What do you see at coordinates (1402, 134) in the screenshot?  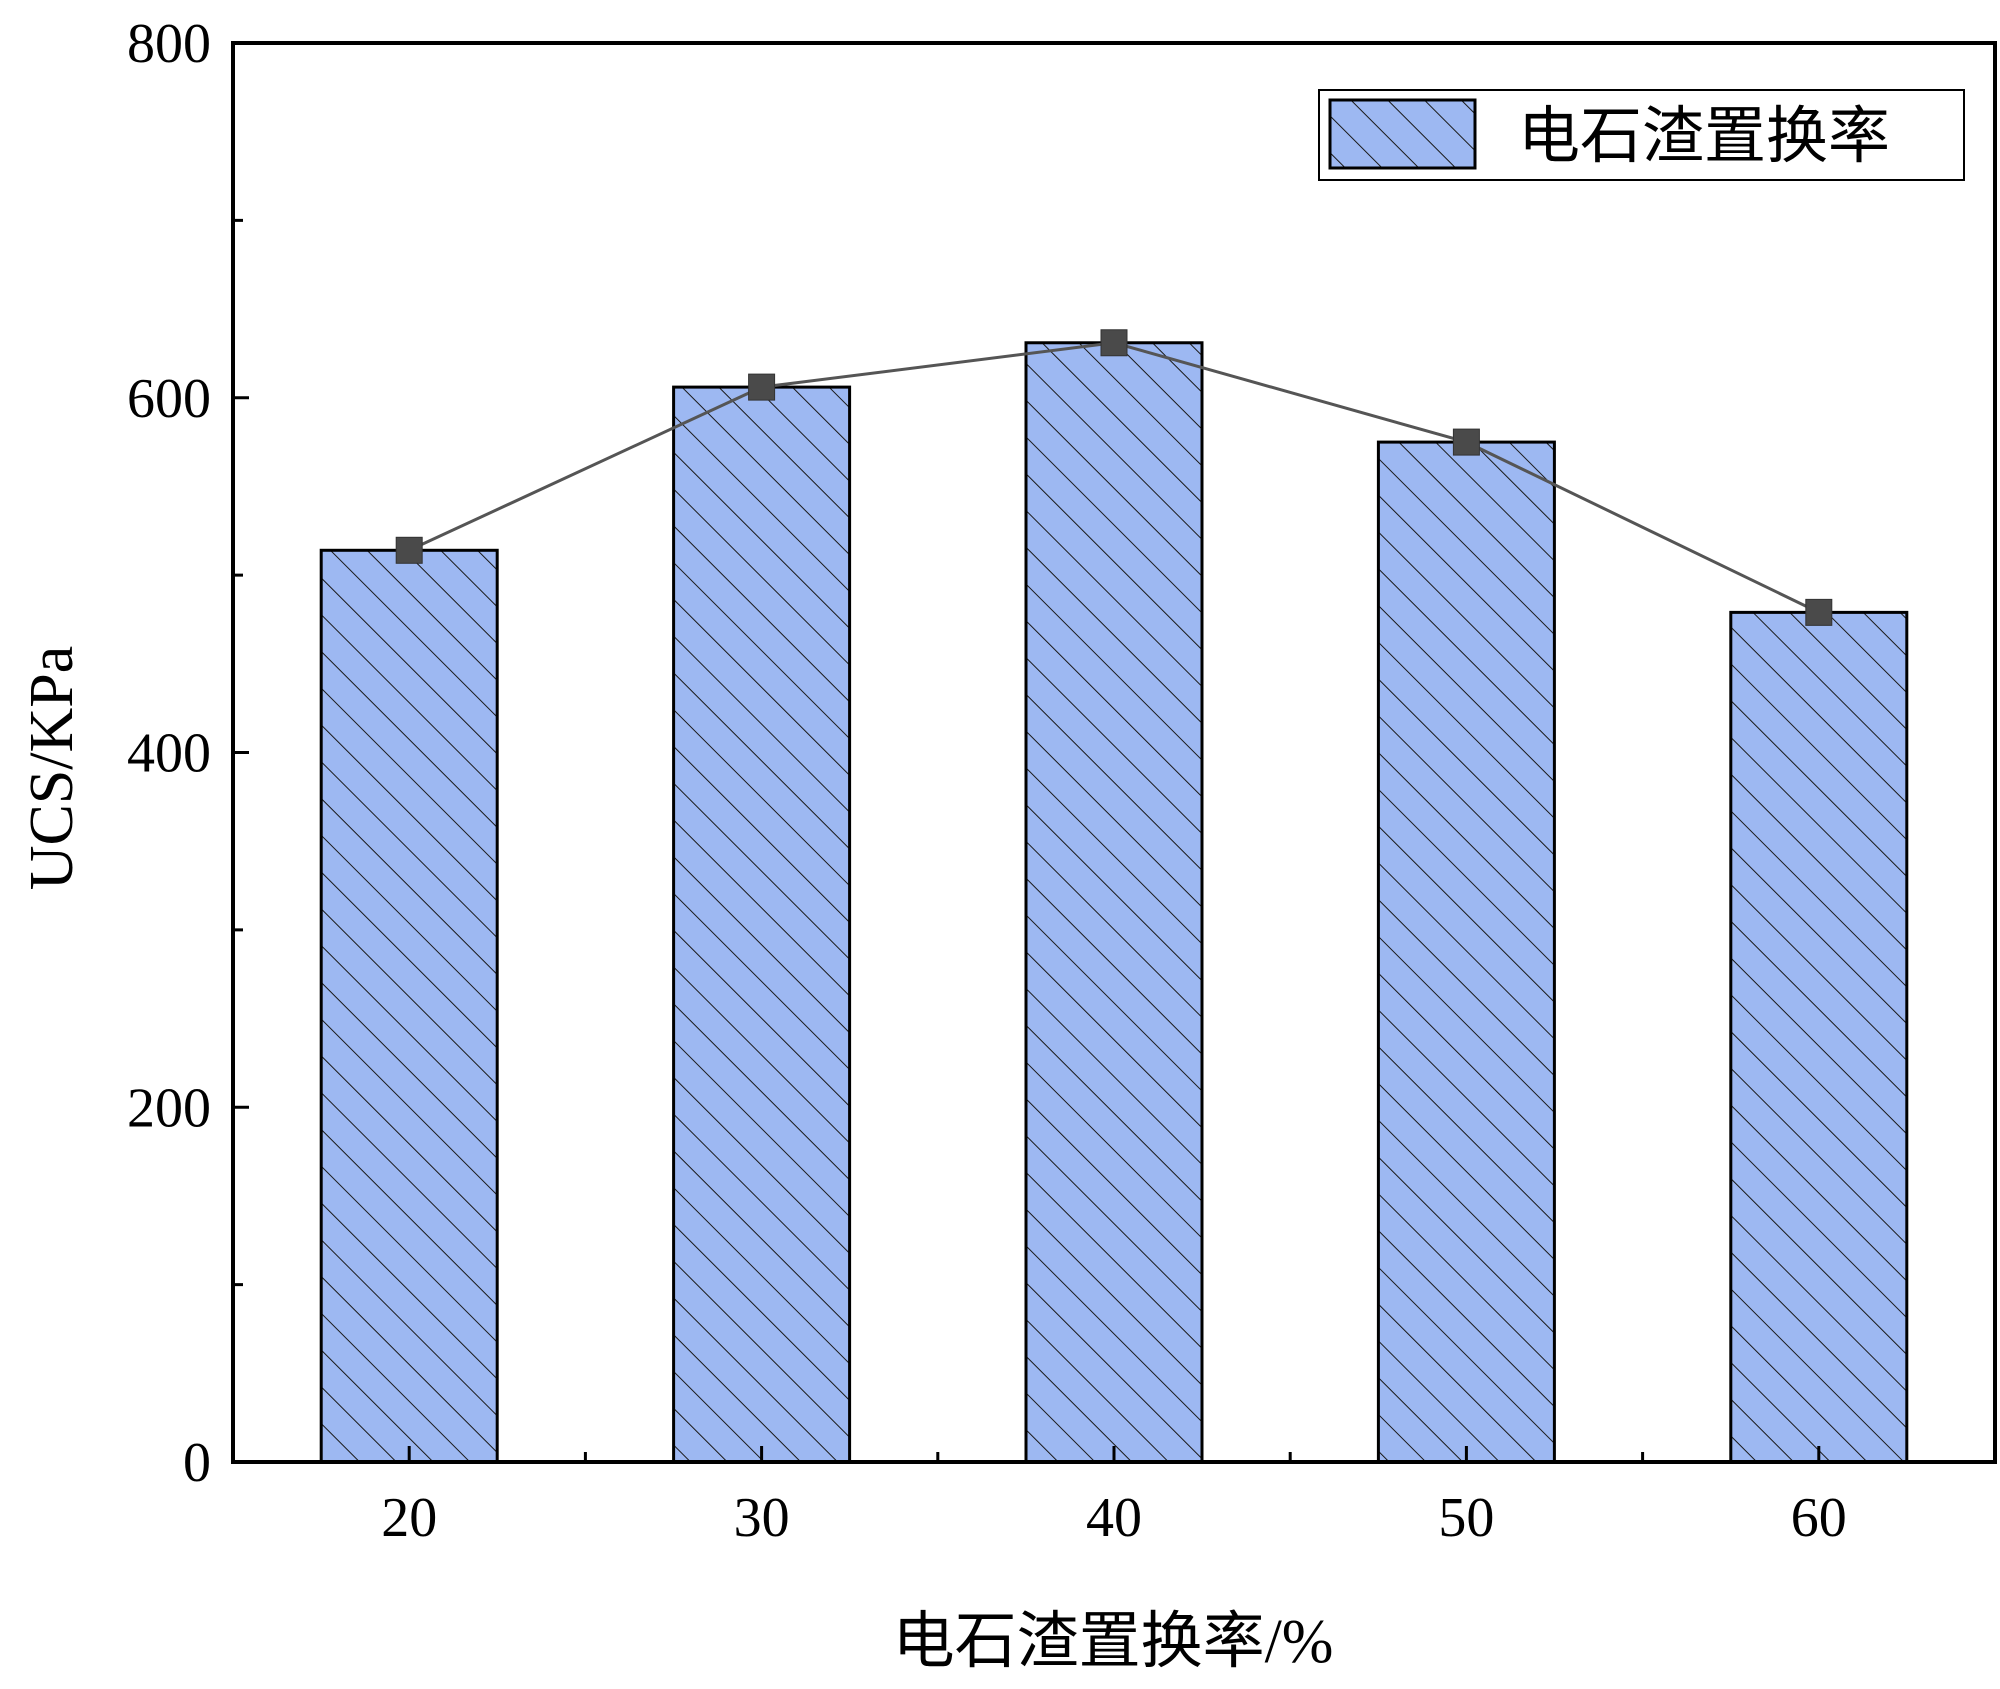 I see `legend-swatch` at bounding box center [1402, 134].